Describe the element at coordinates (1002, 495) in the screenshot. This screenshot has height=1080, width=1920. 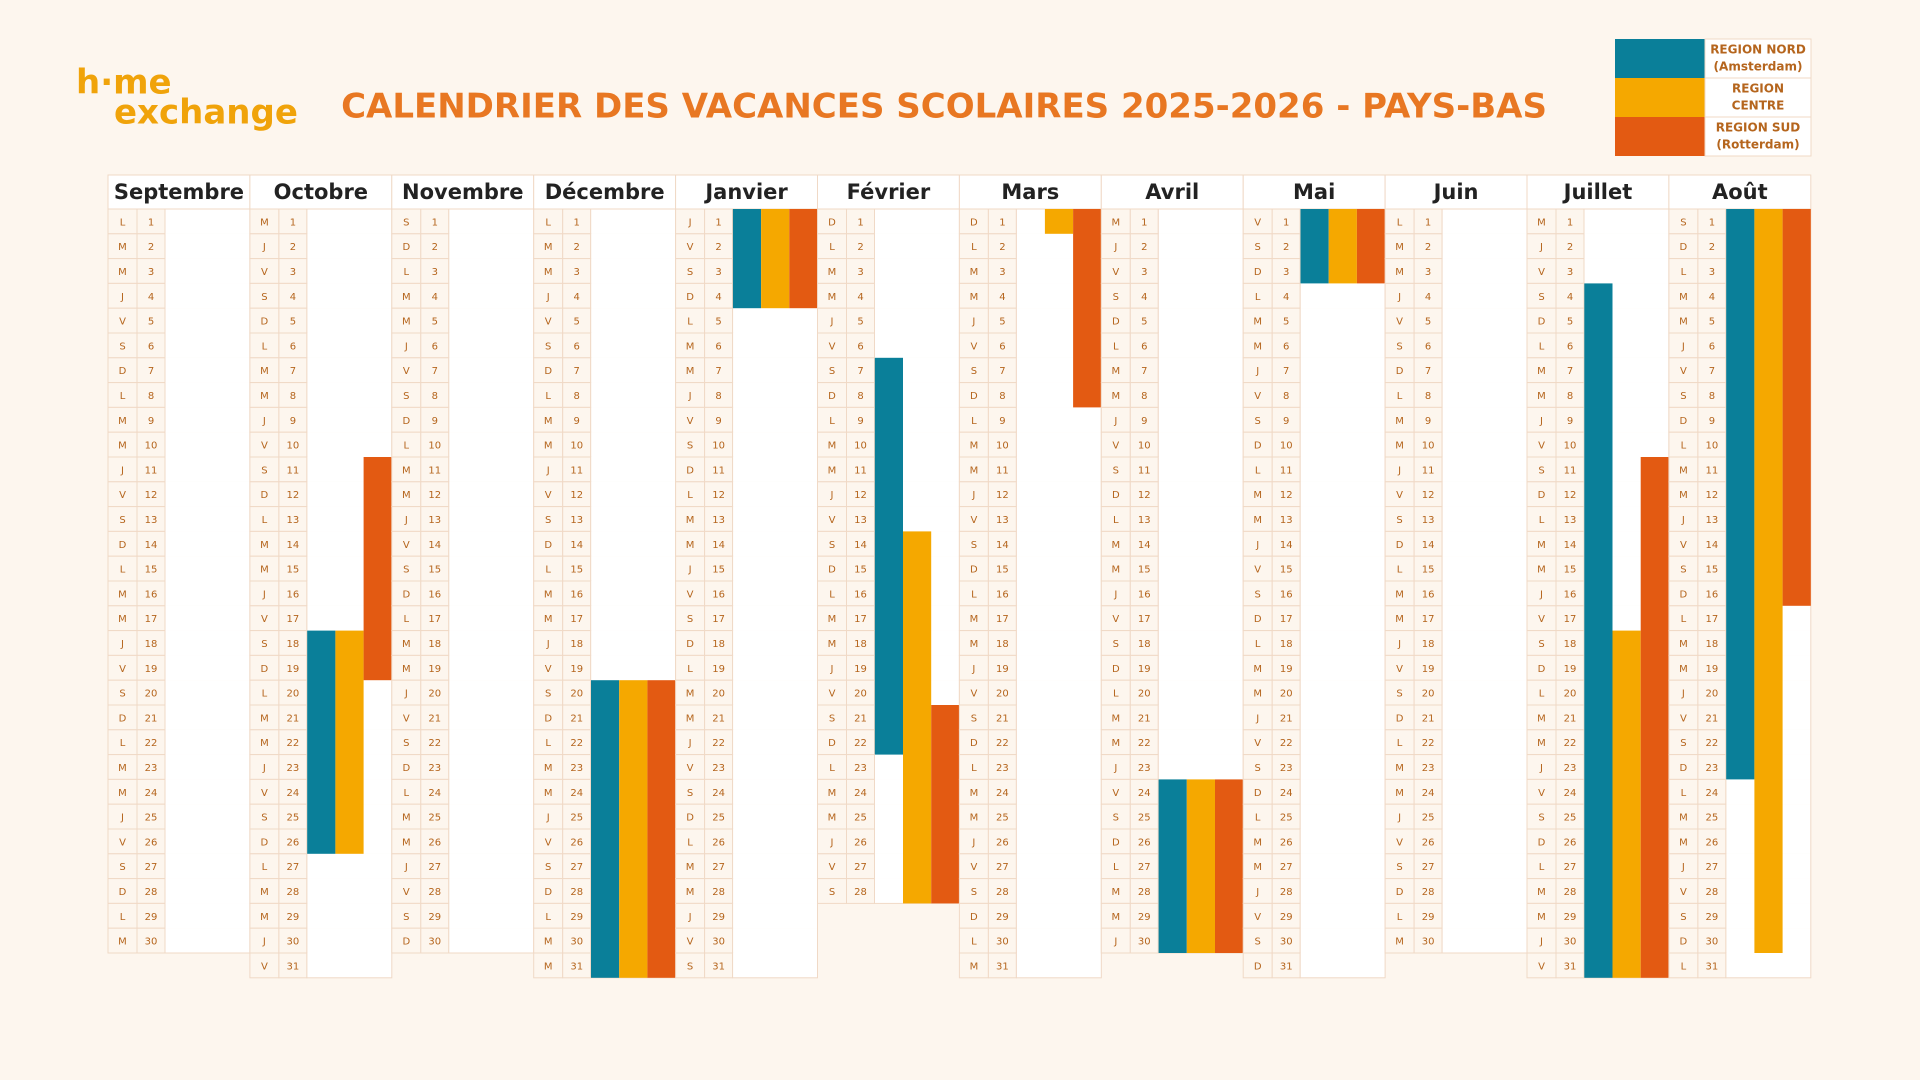
I see `day-number: 12` at that location.